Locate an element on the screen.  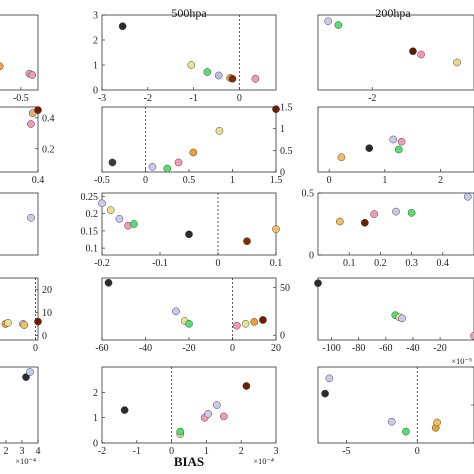
scatter-panel: 0 1 2 is located at coordinates (395, 146).